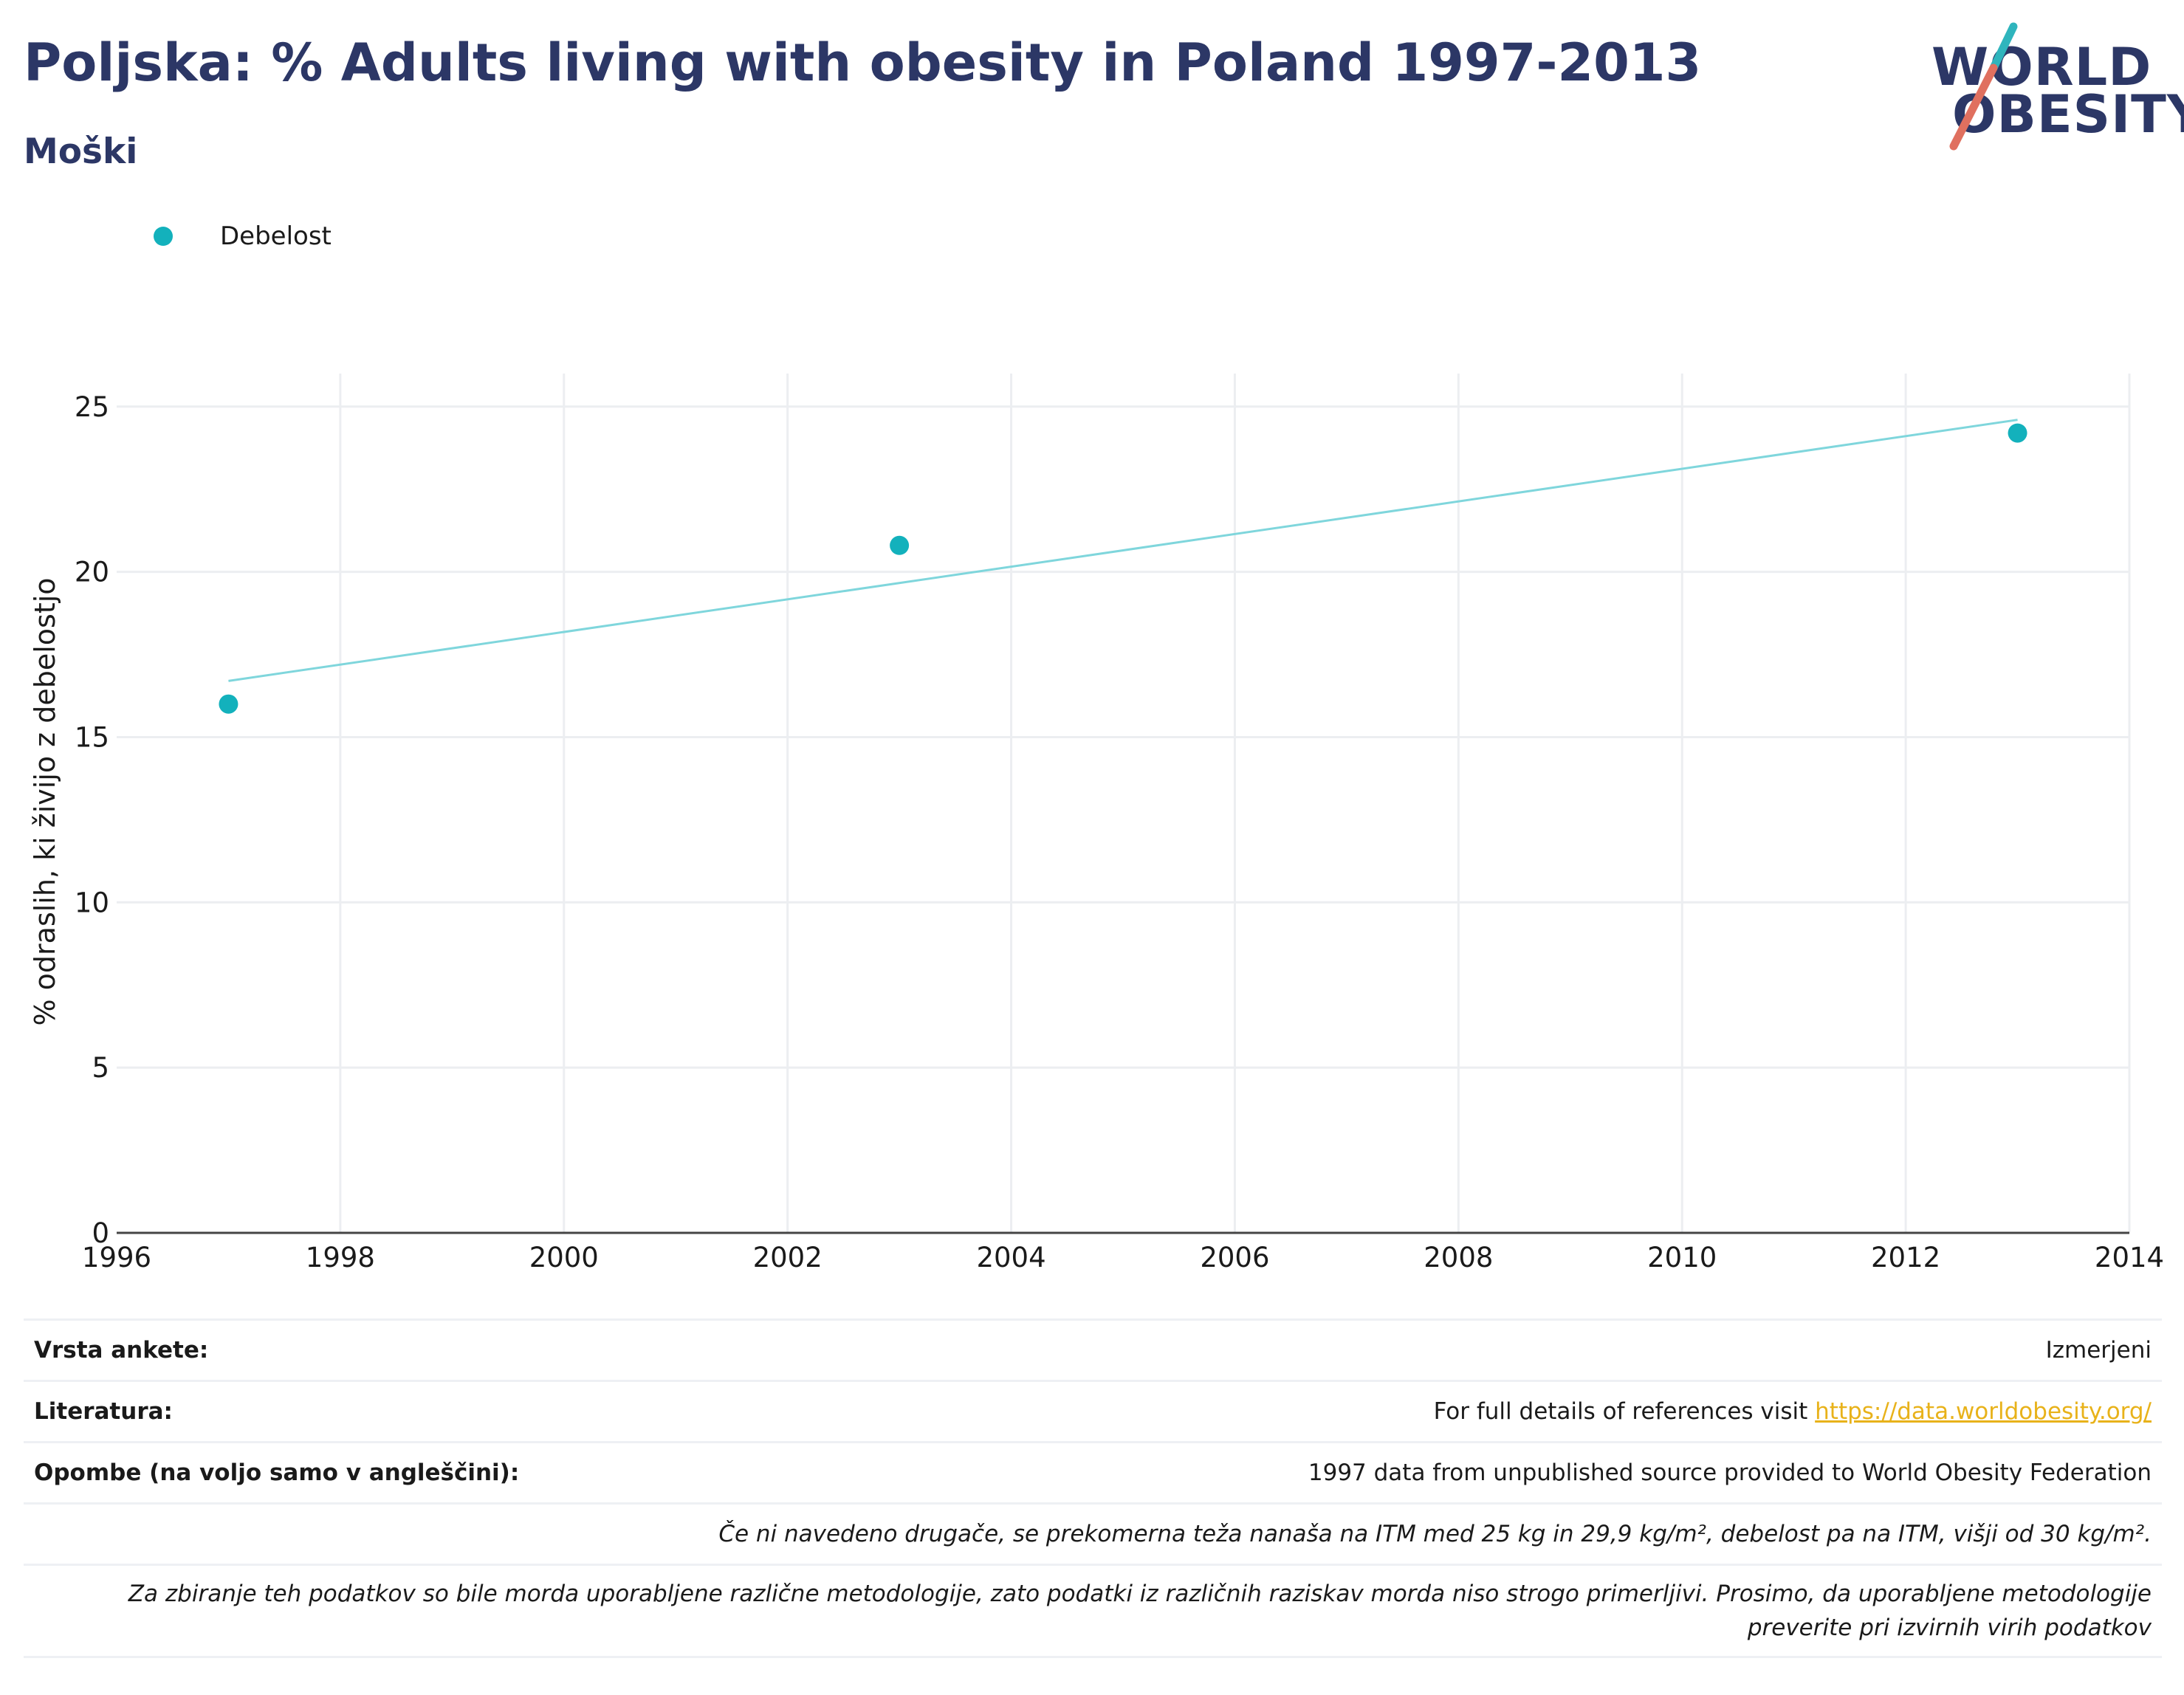 The height and width of the screenshot is (1695, 2184). What do you see at coordinates (788, 1257) in the screenshot?
I see `x-tick-label: 2002` at bounding box center [788, 1257].